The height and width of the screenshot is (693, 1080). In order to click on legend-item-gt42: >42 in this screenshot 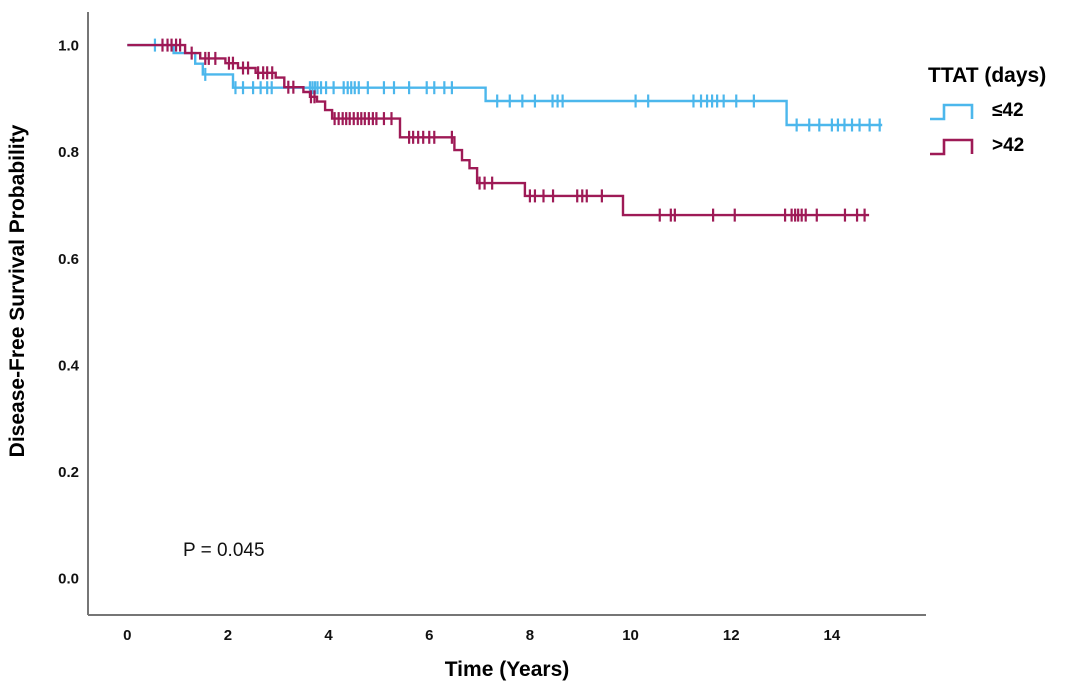, I will do `click(1003, 146)`.